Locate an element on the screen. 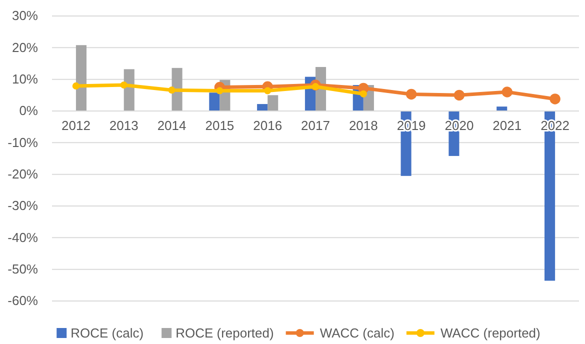  y-tick-label: 30% is located at coordinates (25, 16).